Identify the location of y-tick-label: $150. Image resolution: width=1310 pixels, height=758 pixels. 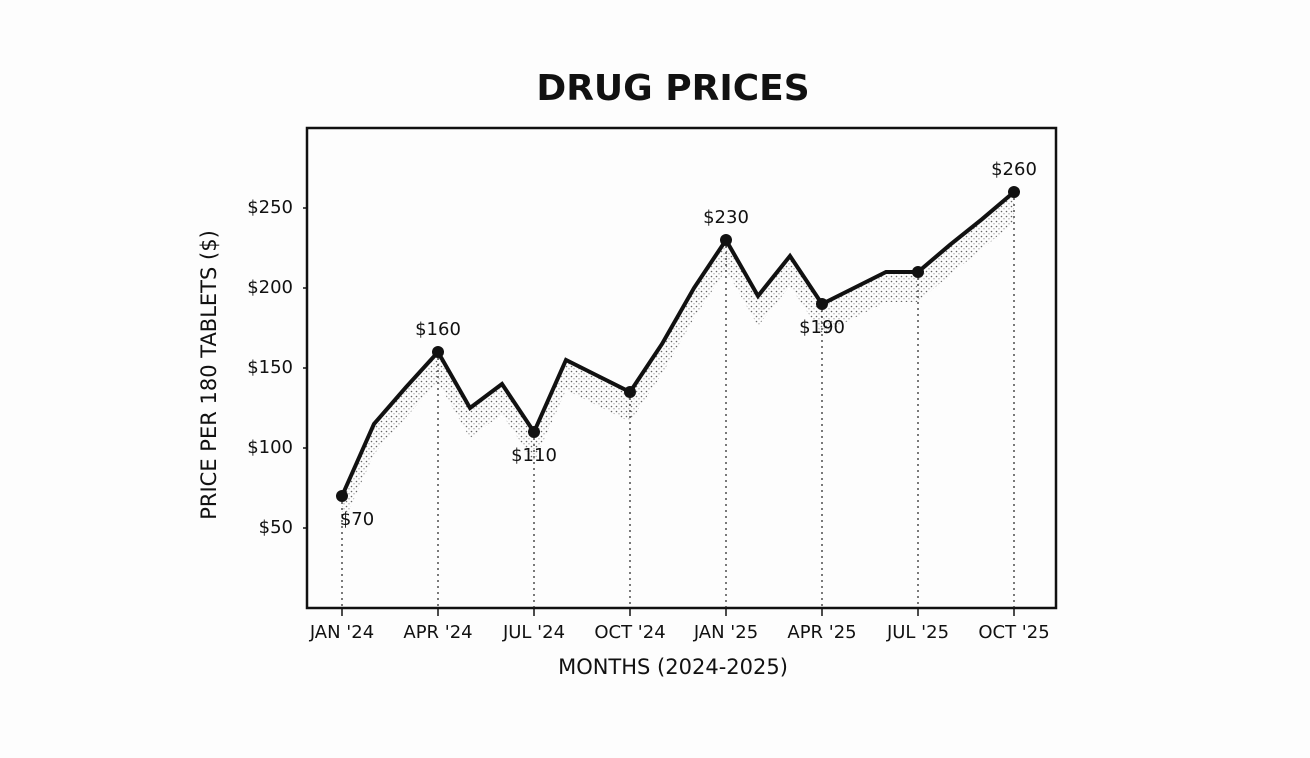
(270, 367).